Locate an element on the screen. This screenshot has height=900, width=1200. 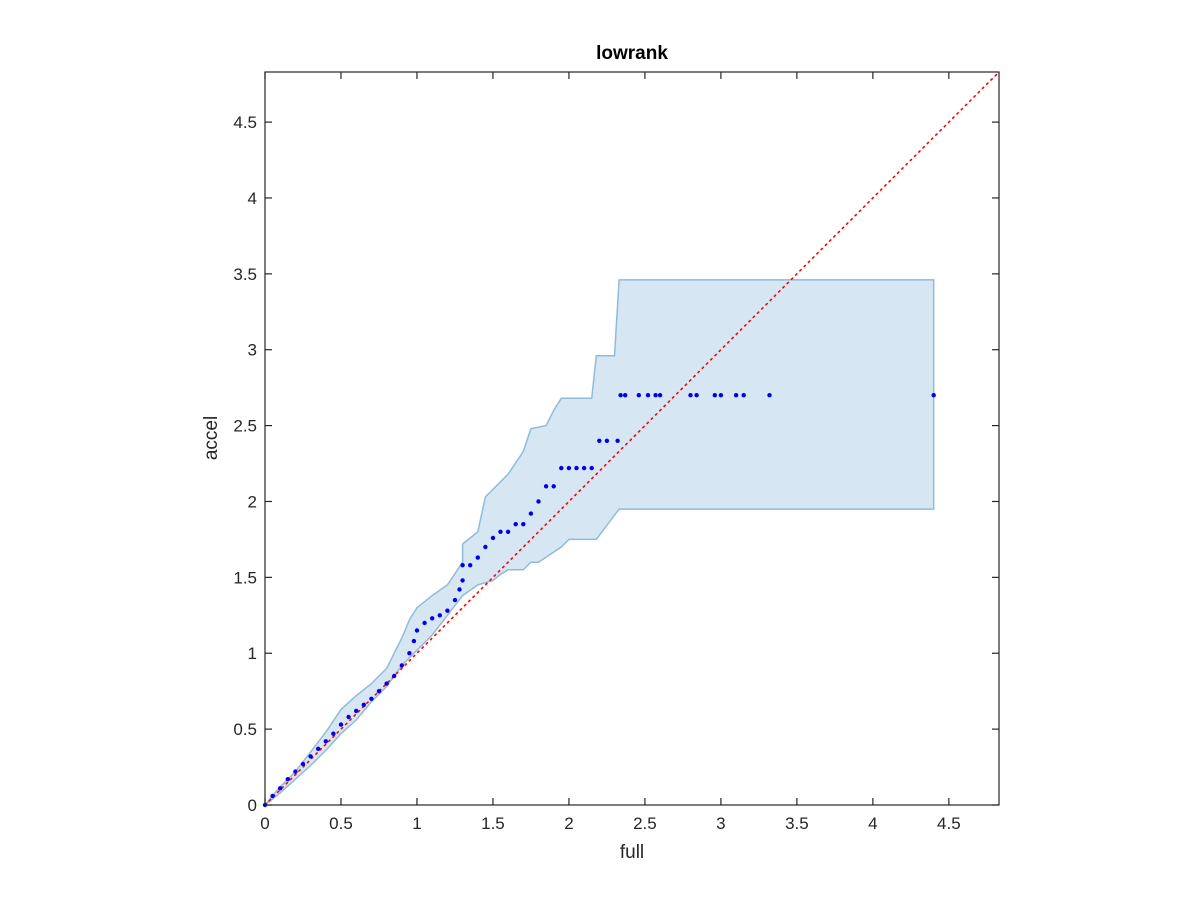
x-axis-label: full is located at coordinates (632, 852).